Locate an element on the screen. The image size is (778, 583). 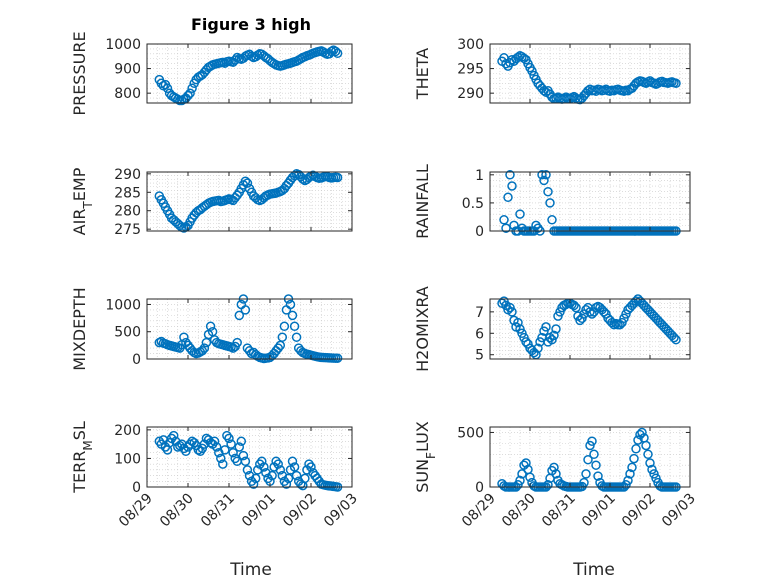
y-tick-label: 285 is located at coordinates (127, 193).